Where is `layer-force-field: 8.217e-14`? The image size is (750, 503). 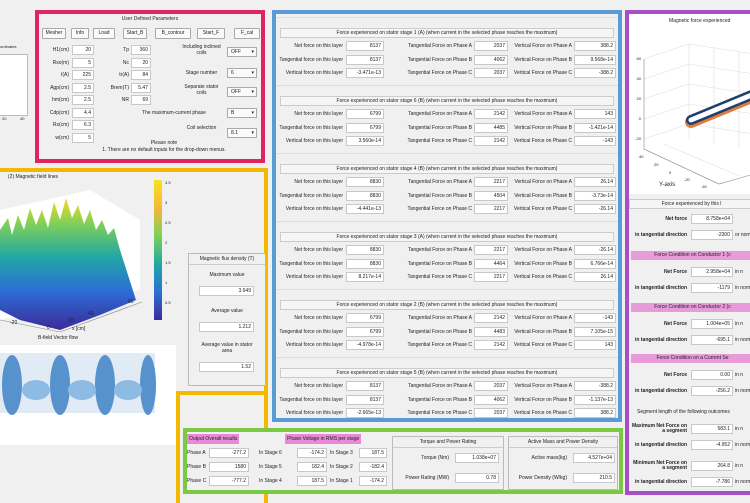
layer-force-field: 8.217e-14 is located at coordinates (365, 277).